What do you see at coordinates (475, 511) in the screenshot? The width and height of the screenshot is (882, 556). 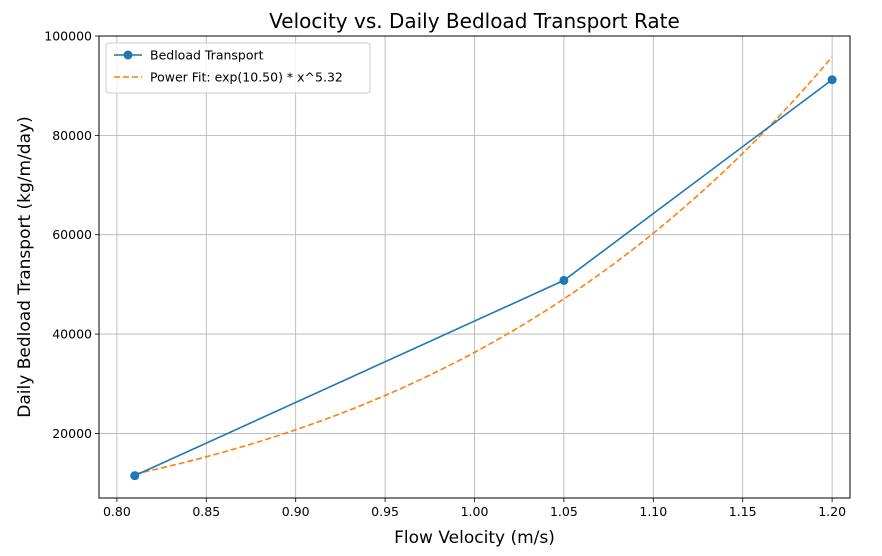 I see `x-tick-label: 1.00` at bounding box center [475, 511].